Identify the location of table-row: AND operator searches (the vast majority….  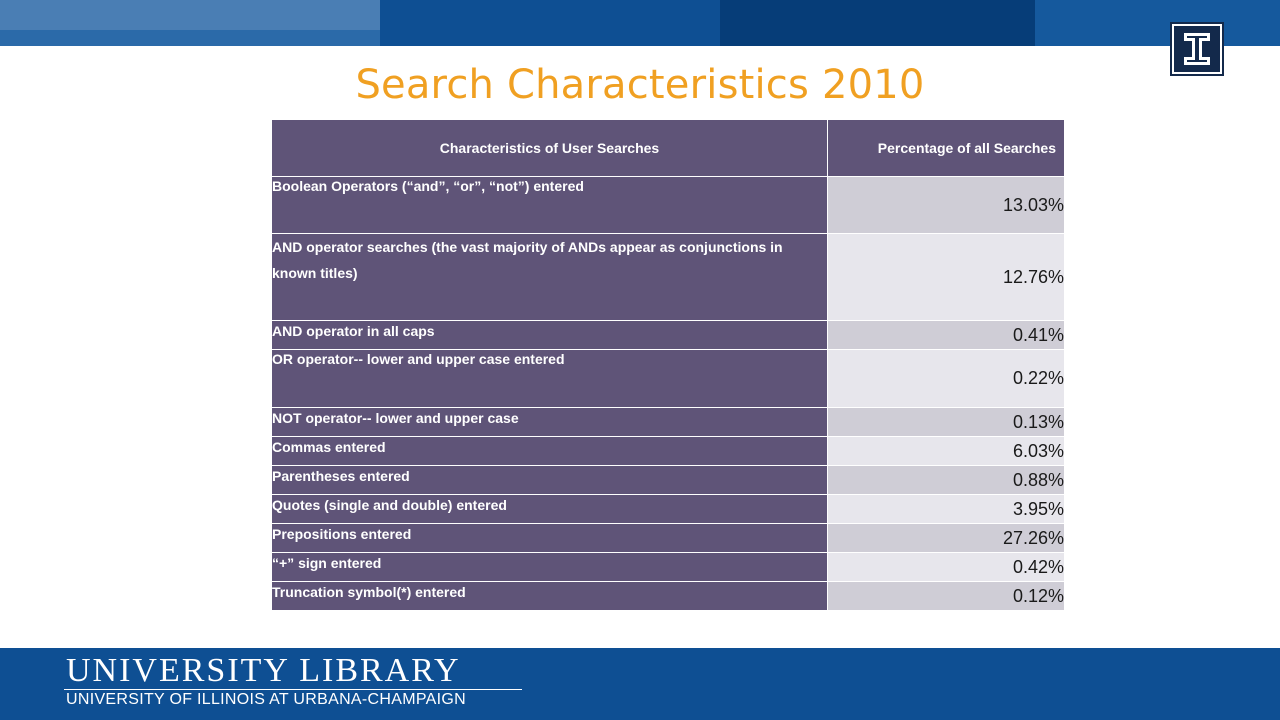
(668, 277).